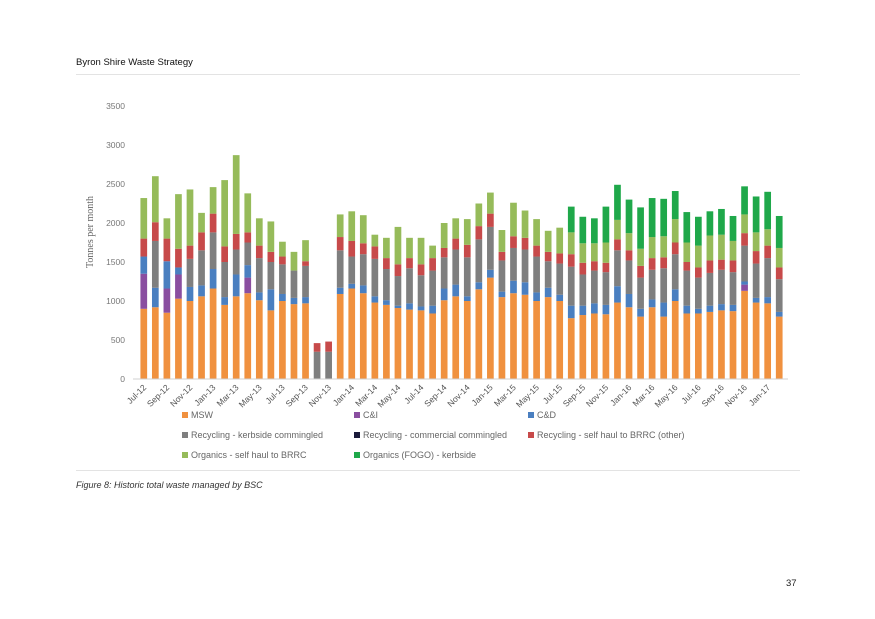 This screenshot has height=619, width=875. I want to click on legend-swatch, so click(185, 435).